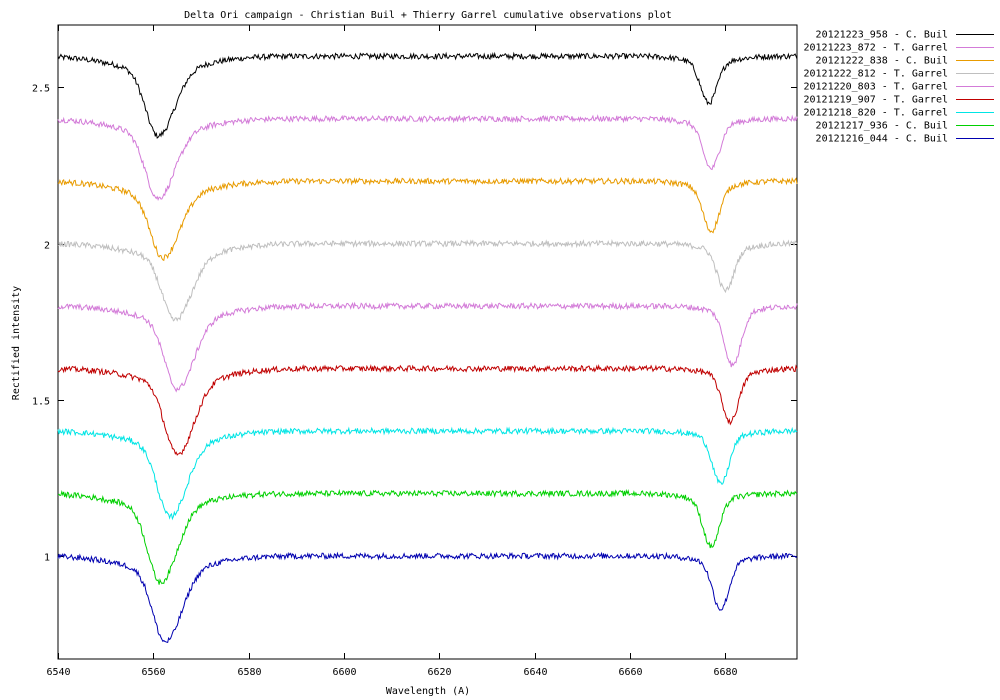 This screenshot has height=700, width=1000. Describe the element at coordinates (41, 89) in the screenshot. I see `y-tick-label: 2.5` at that location.